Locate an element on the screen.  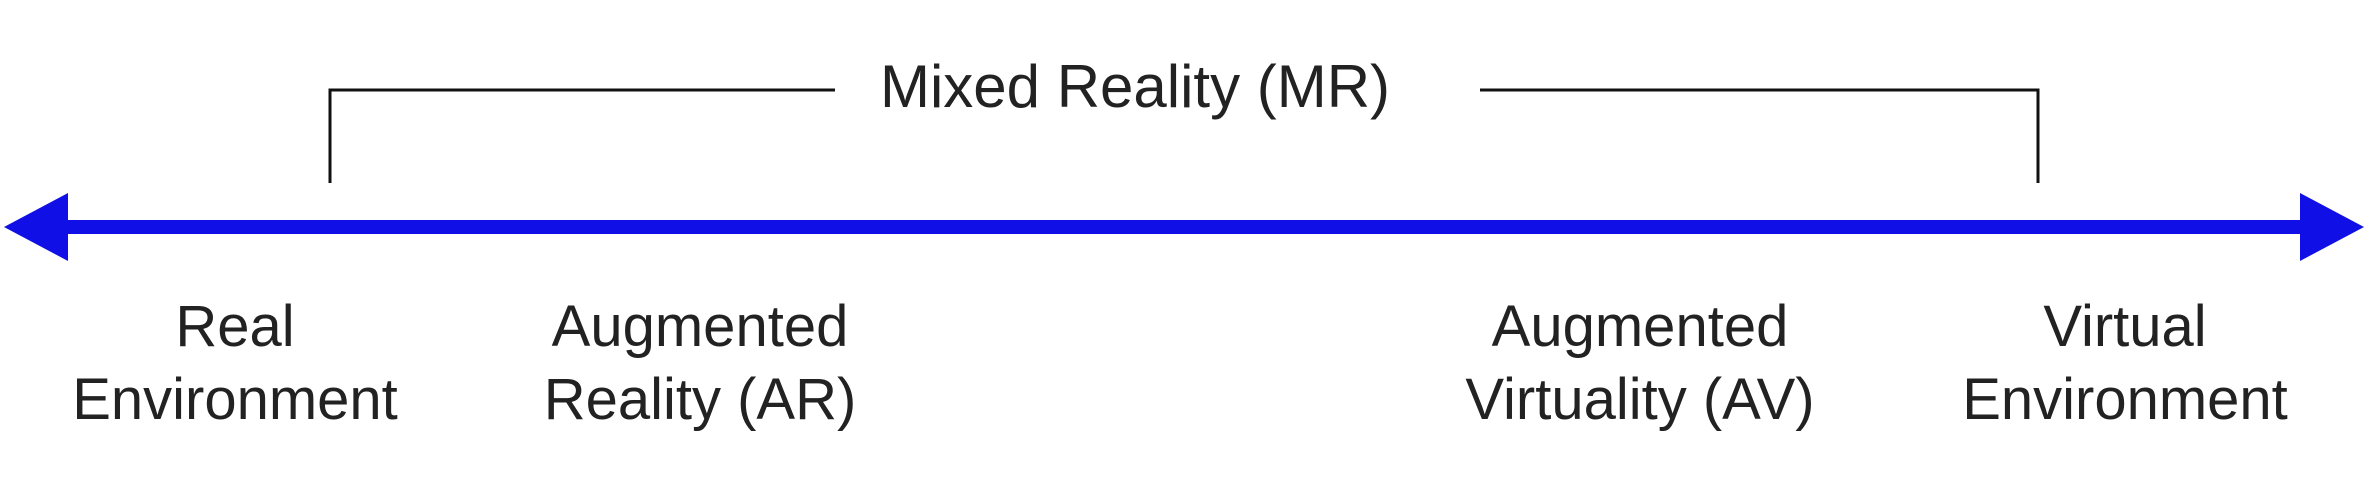
mr-bracket is located at coordinates (581, 135).